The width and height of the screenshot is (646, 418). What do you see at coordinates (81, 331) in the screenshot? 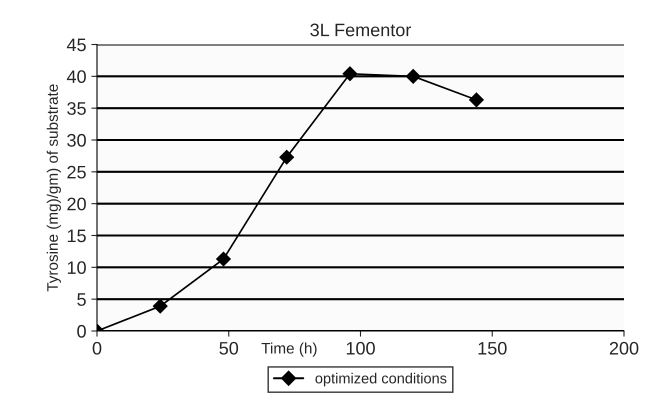
I see `y-tick-label: 0` at bounding box center [81, 331].